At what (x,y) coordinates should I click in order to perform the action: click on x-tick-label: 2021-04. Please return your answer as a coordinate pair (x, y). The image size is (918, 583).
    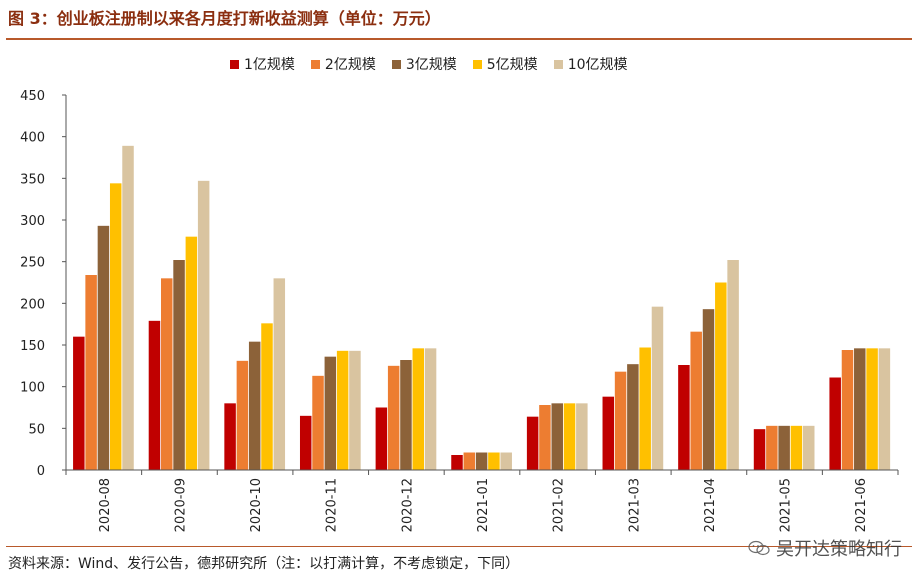
    Looking at the image, I should click on (710, 505).